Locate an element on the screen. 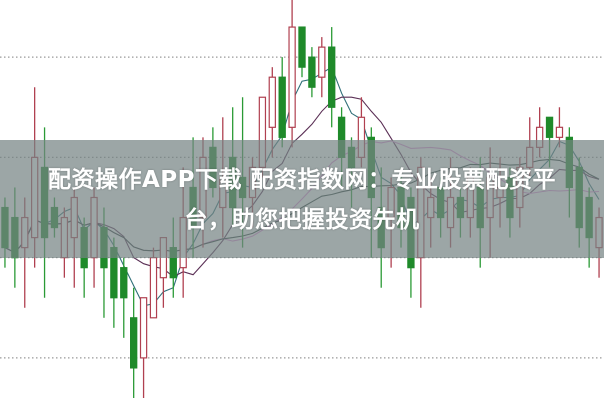  caption-line-2: 台，助您把握投资先机 is located at coordinates (302, 220).